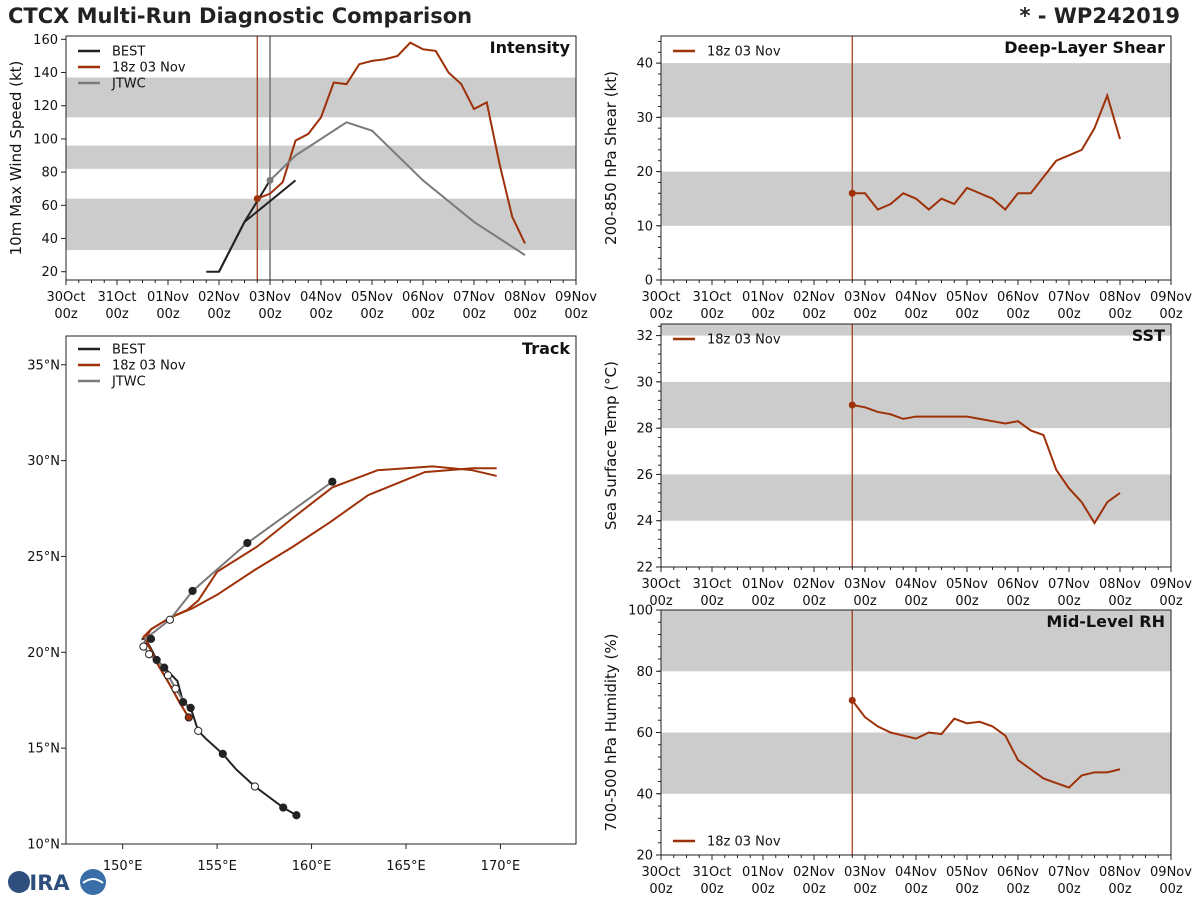 This screenshot has width=1200, height=900. I want to click on shear-xtick-label: 30Oct, so click(660, 297).